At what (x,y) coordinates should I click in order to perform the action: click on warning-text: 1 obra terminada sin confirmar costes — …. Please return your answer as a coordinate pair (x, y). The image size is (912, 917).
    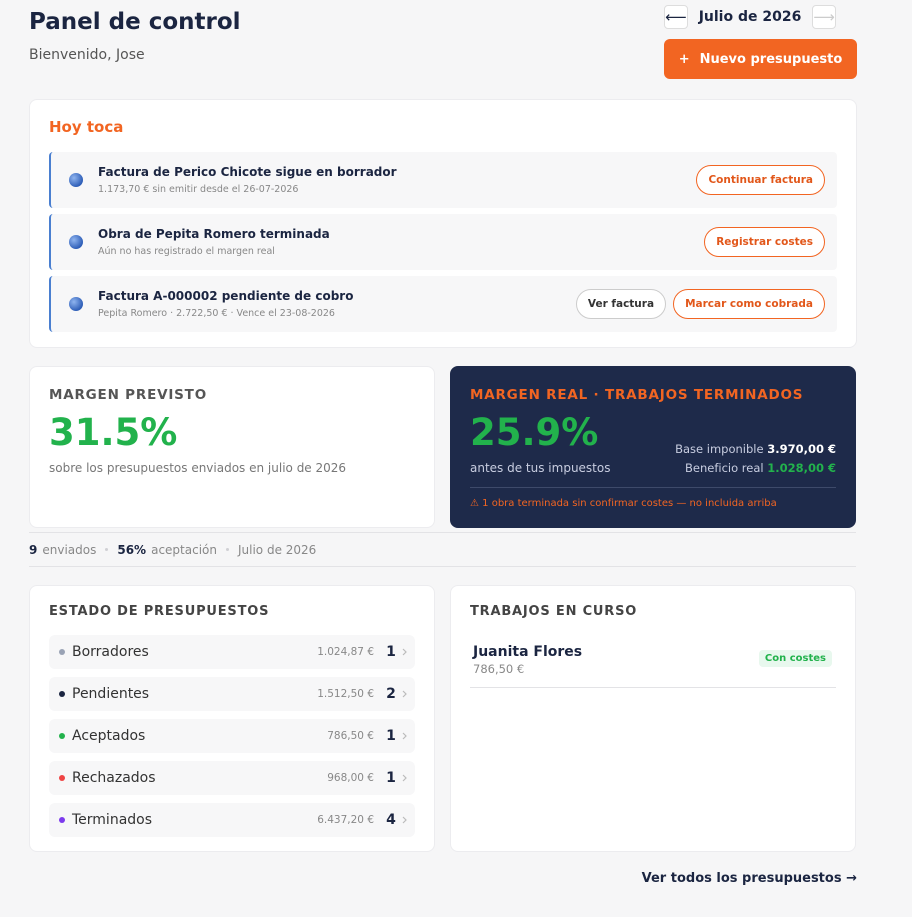
    Looking at the image, I should click on (629, 503).